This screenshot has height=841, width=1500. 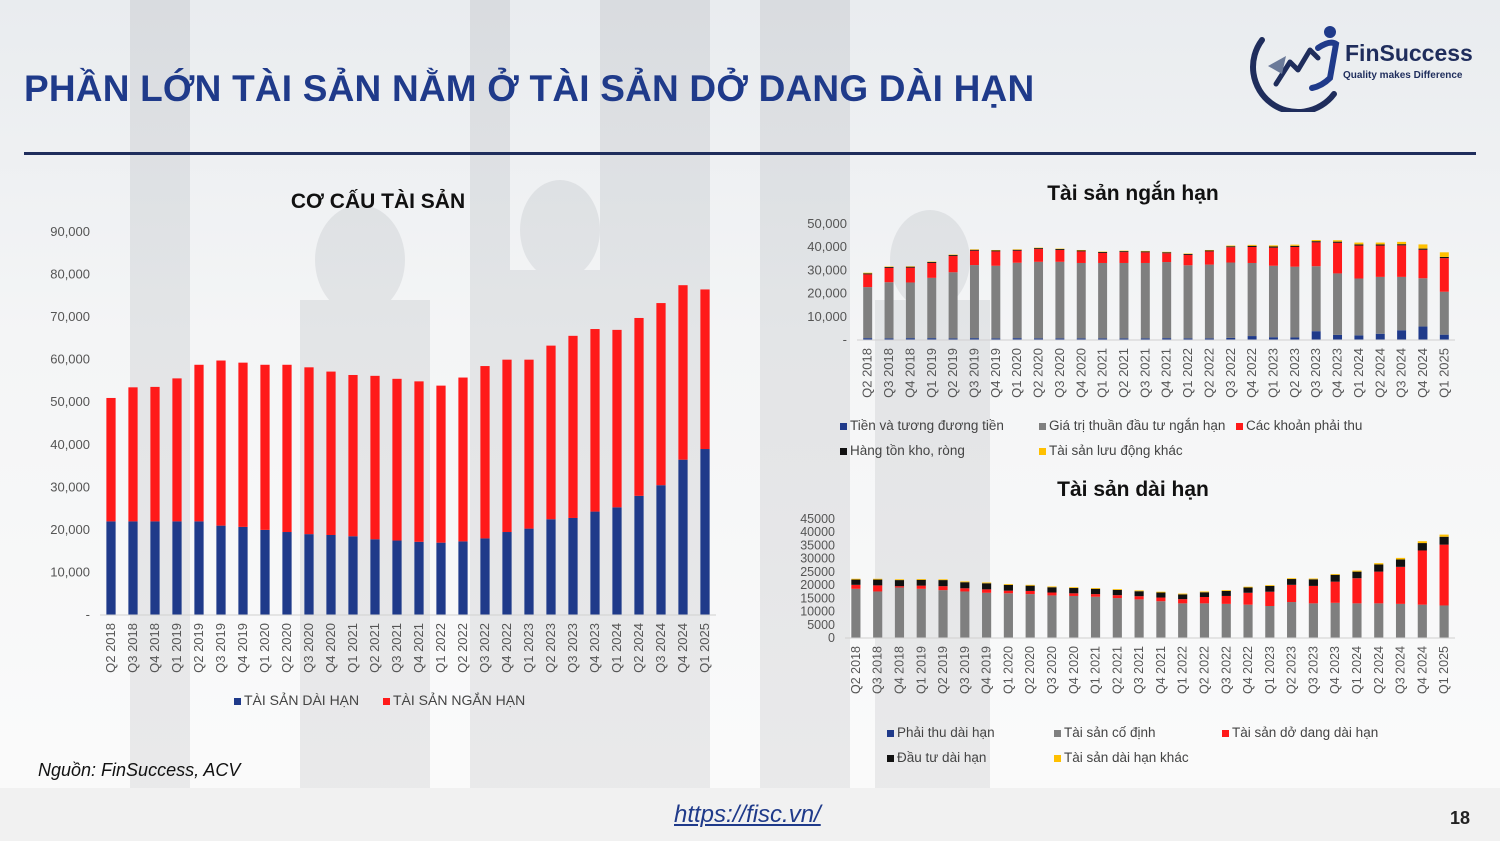 I want to click on x-tick-label: Q2 2019, so click(x=943, y=670).